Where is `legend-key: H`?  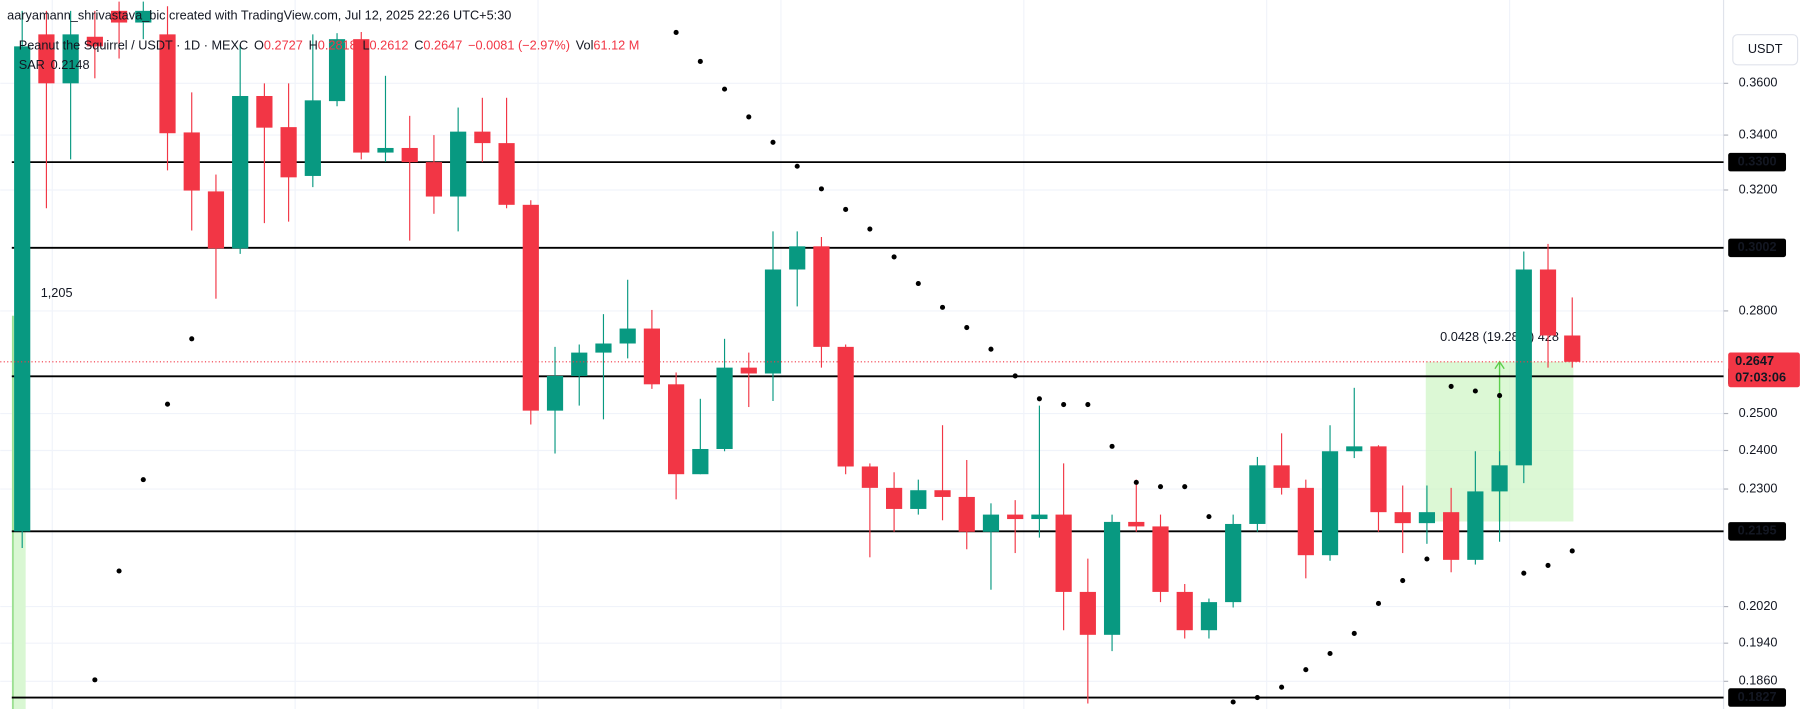 legend-key: H is located at coordinates (313, 45).